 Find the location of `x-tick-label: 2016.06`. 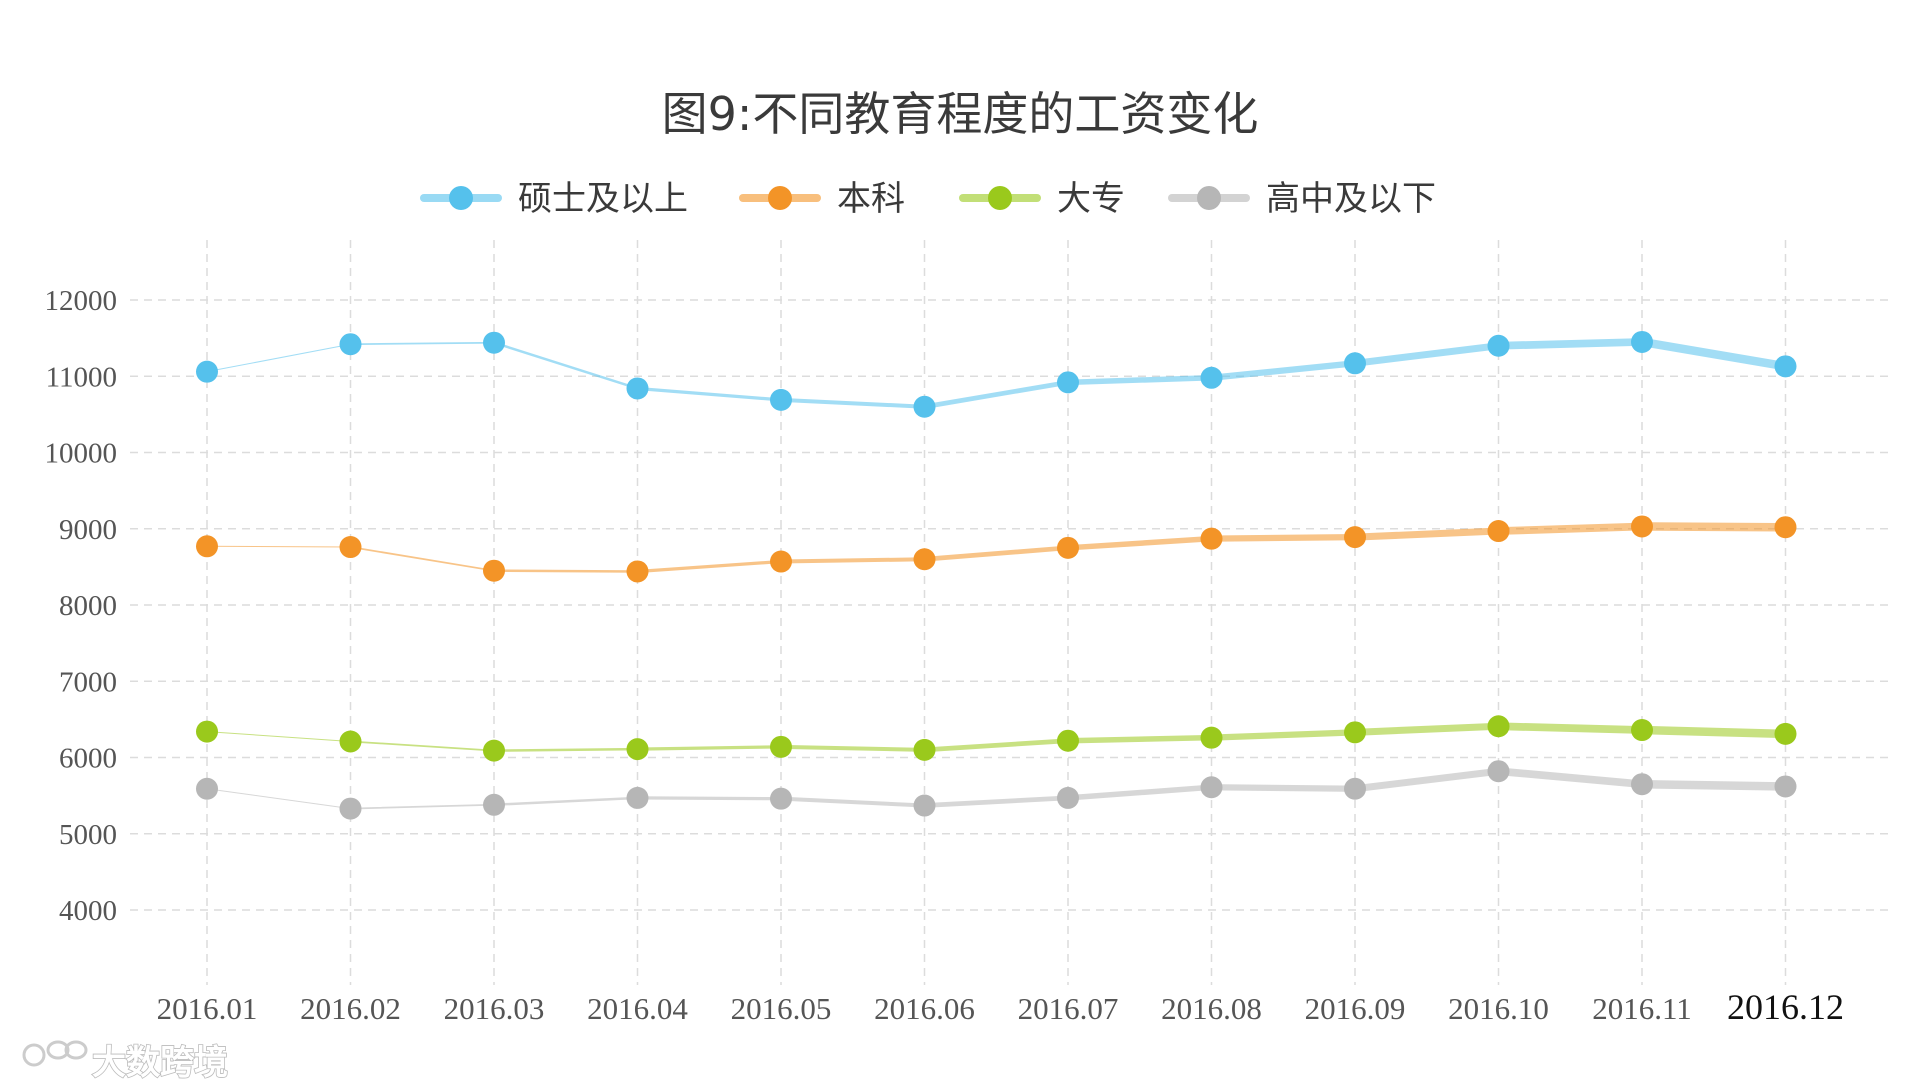

x-tick-label: 2016.06 is located at coordinates (924, 1008).